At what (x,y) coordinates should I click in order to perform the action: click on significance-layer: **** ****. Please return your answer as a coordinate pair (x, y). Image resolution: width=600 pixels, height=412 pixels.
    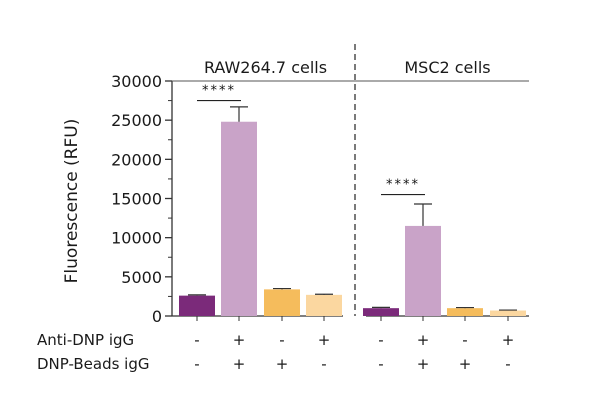
    Looking at the image, I should click on (311, 140).